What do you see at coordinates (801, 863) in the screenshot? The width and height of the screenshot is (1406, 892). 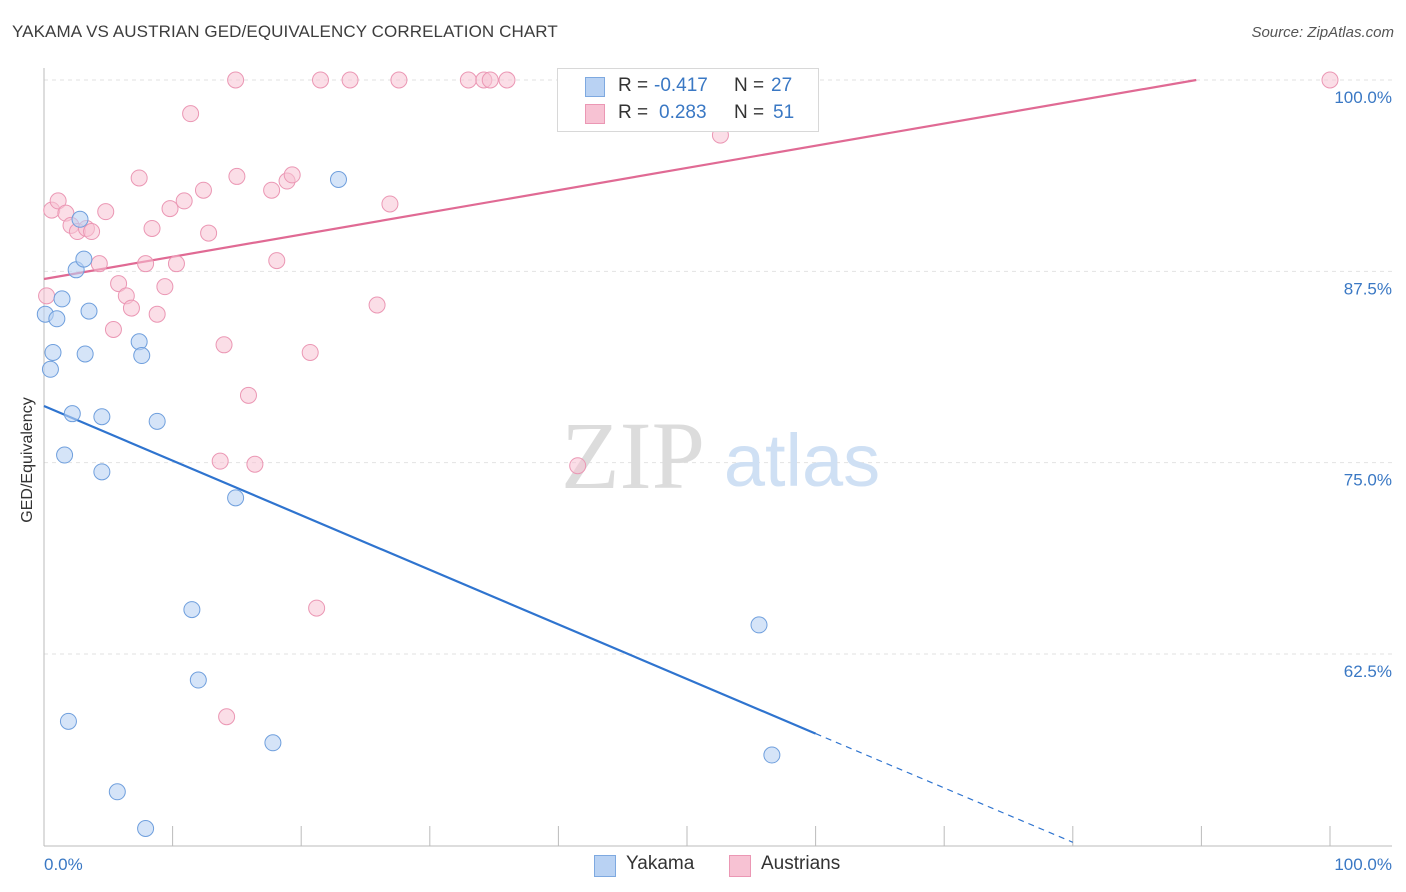 I see `austrians-legend-label: Austrians` at bounding box center [801, 863].